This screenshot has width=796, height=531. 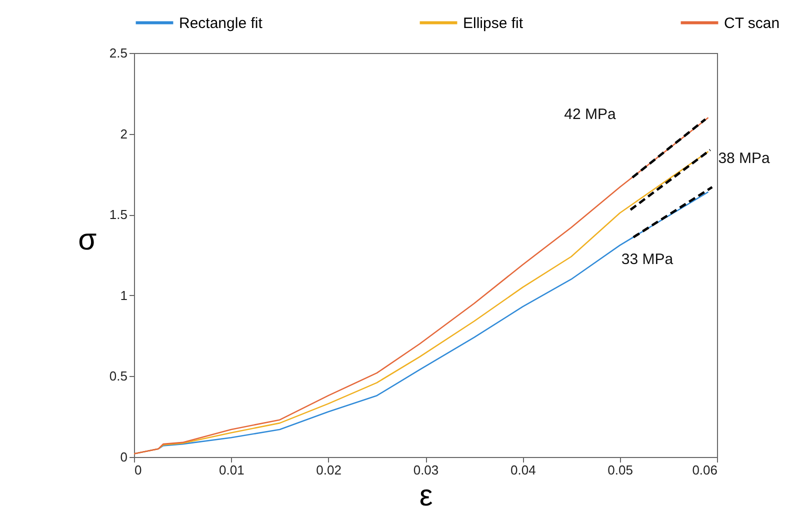 What do you see at coordinates (744, 158) in the screenshot?
I see `annotation: 38 MPa` at bounding box center [744, 158].